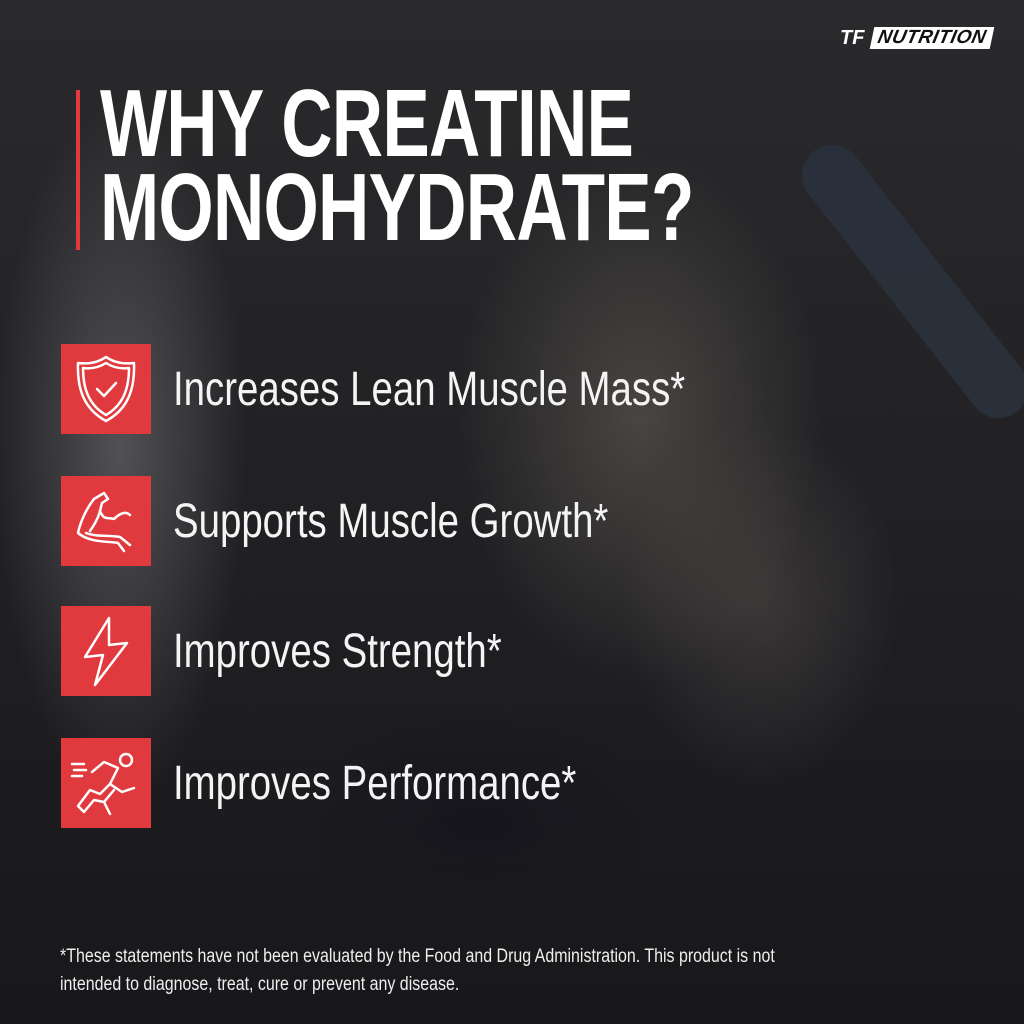  Describe the element at coordinates (932, 38) in the screenshot. I see `logo-text: NUTRITION` at that location.